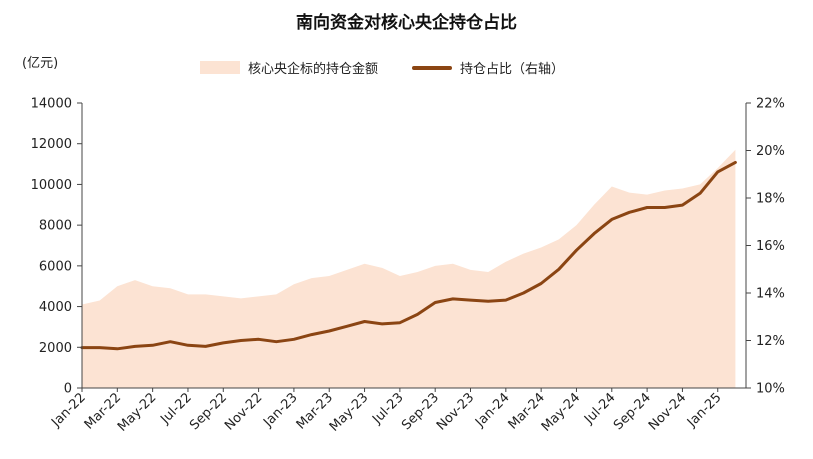  I want to click on x-tick-label: May-24, so click(561, 412).